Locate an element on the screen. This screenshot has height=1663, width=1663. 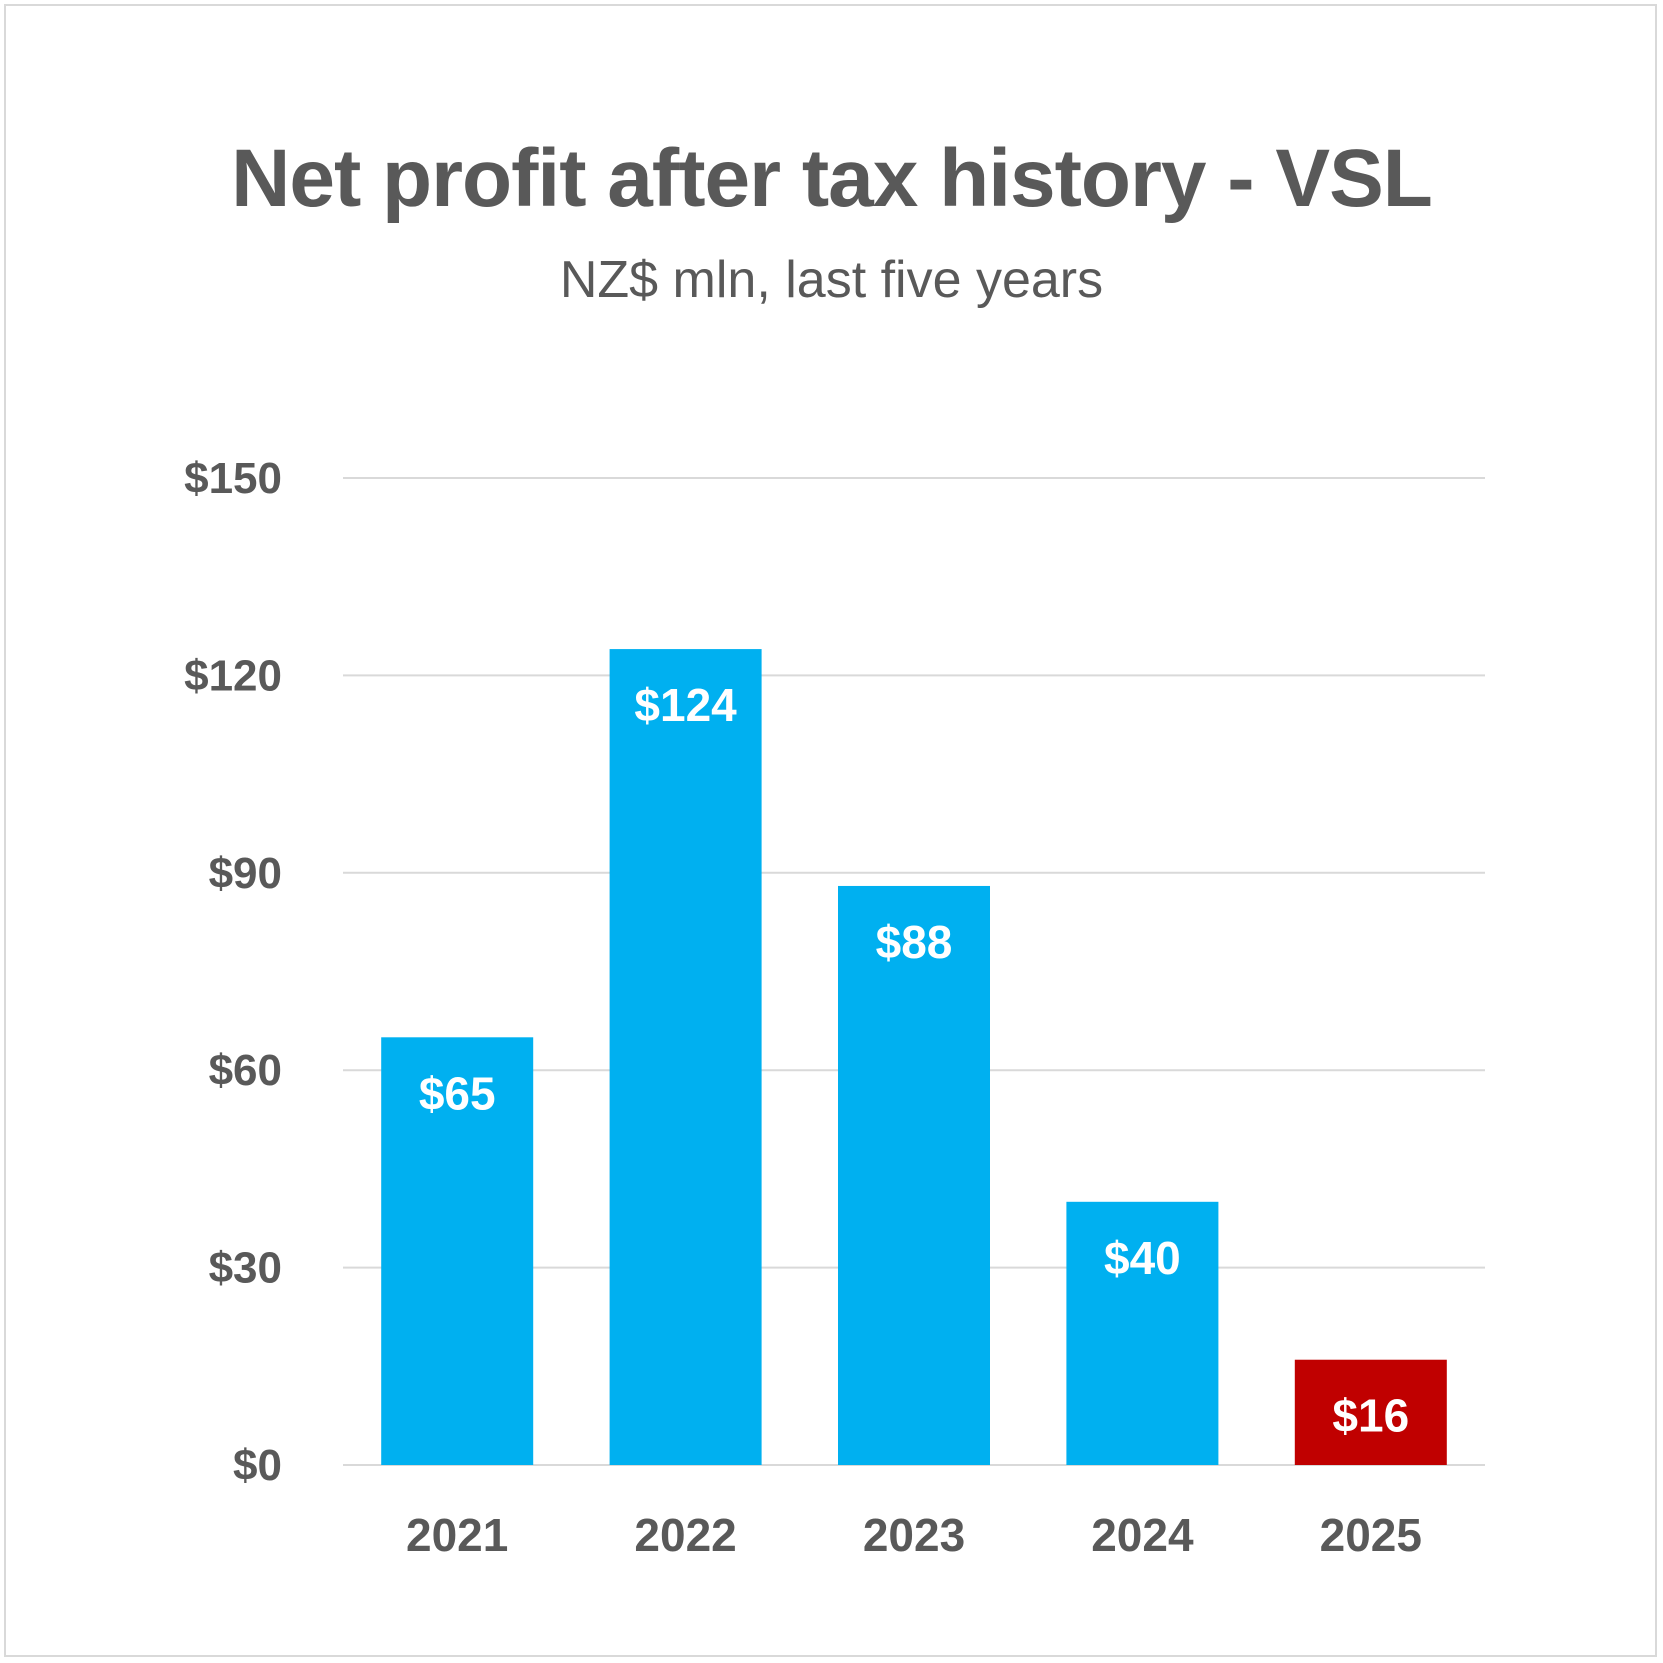
data-label-2023: $88 is located at coordinates (914, 942).